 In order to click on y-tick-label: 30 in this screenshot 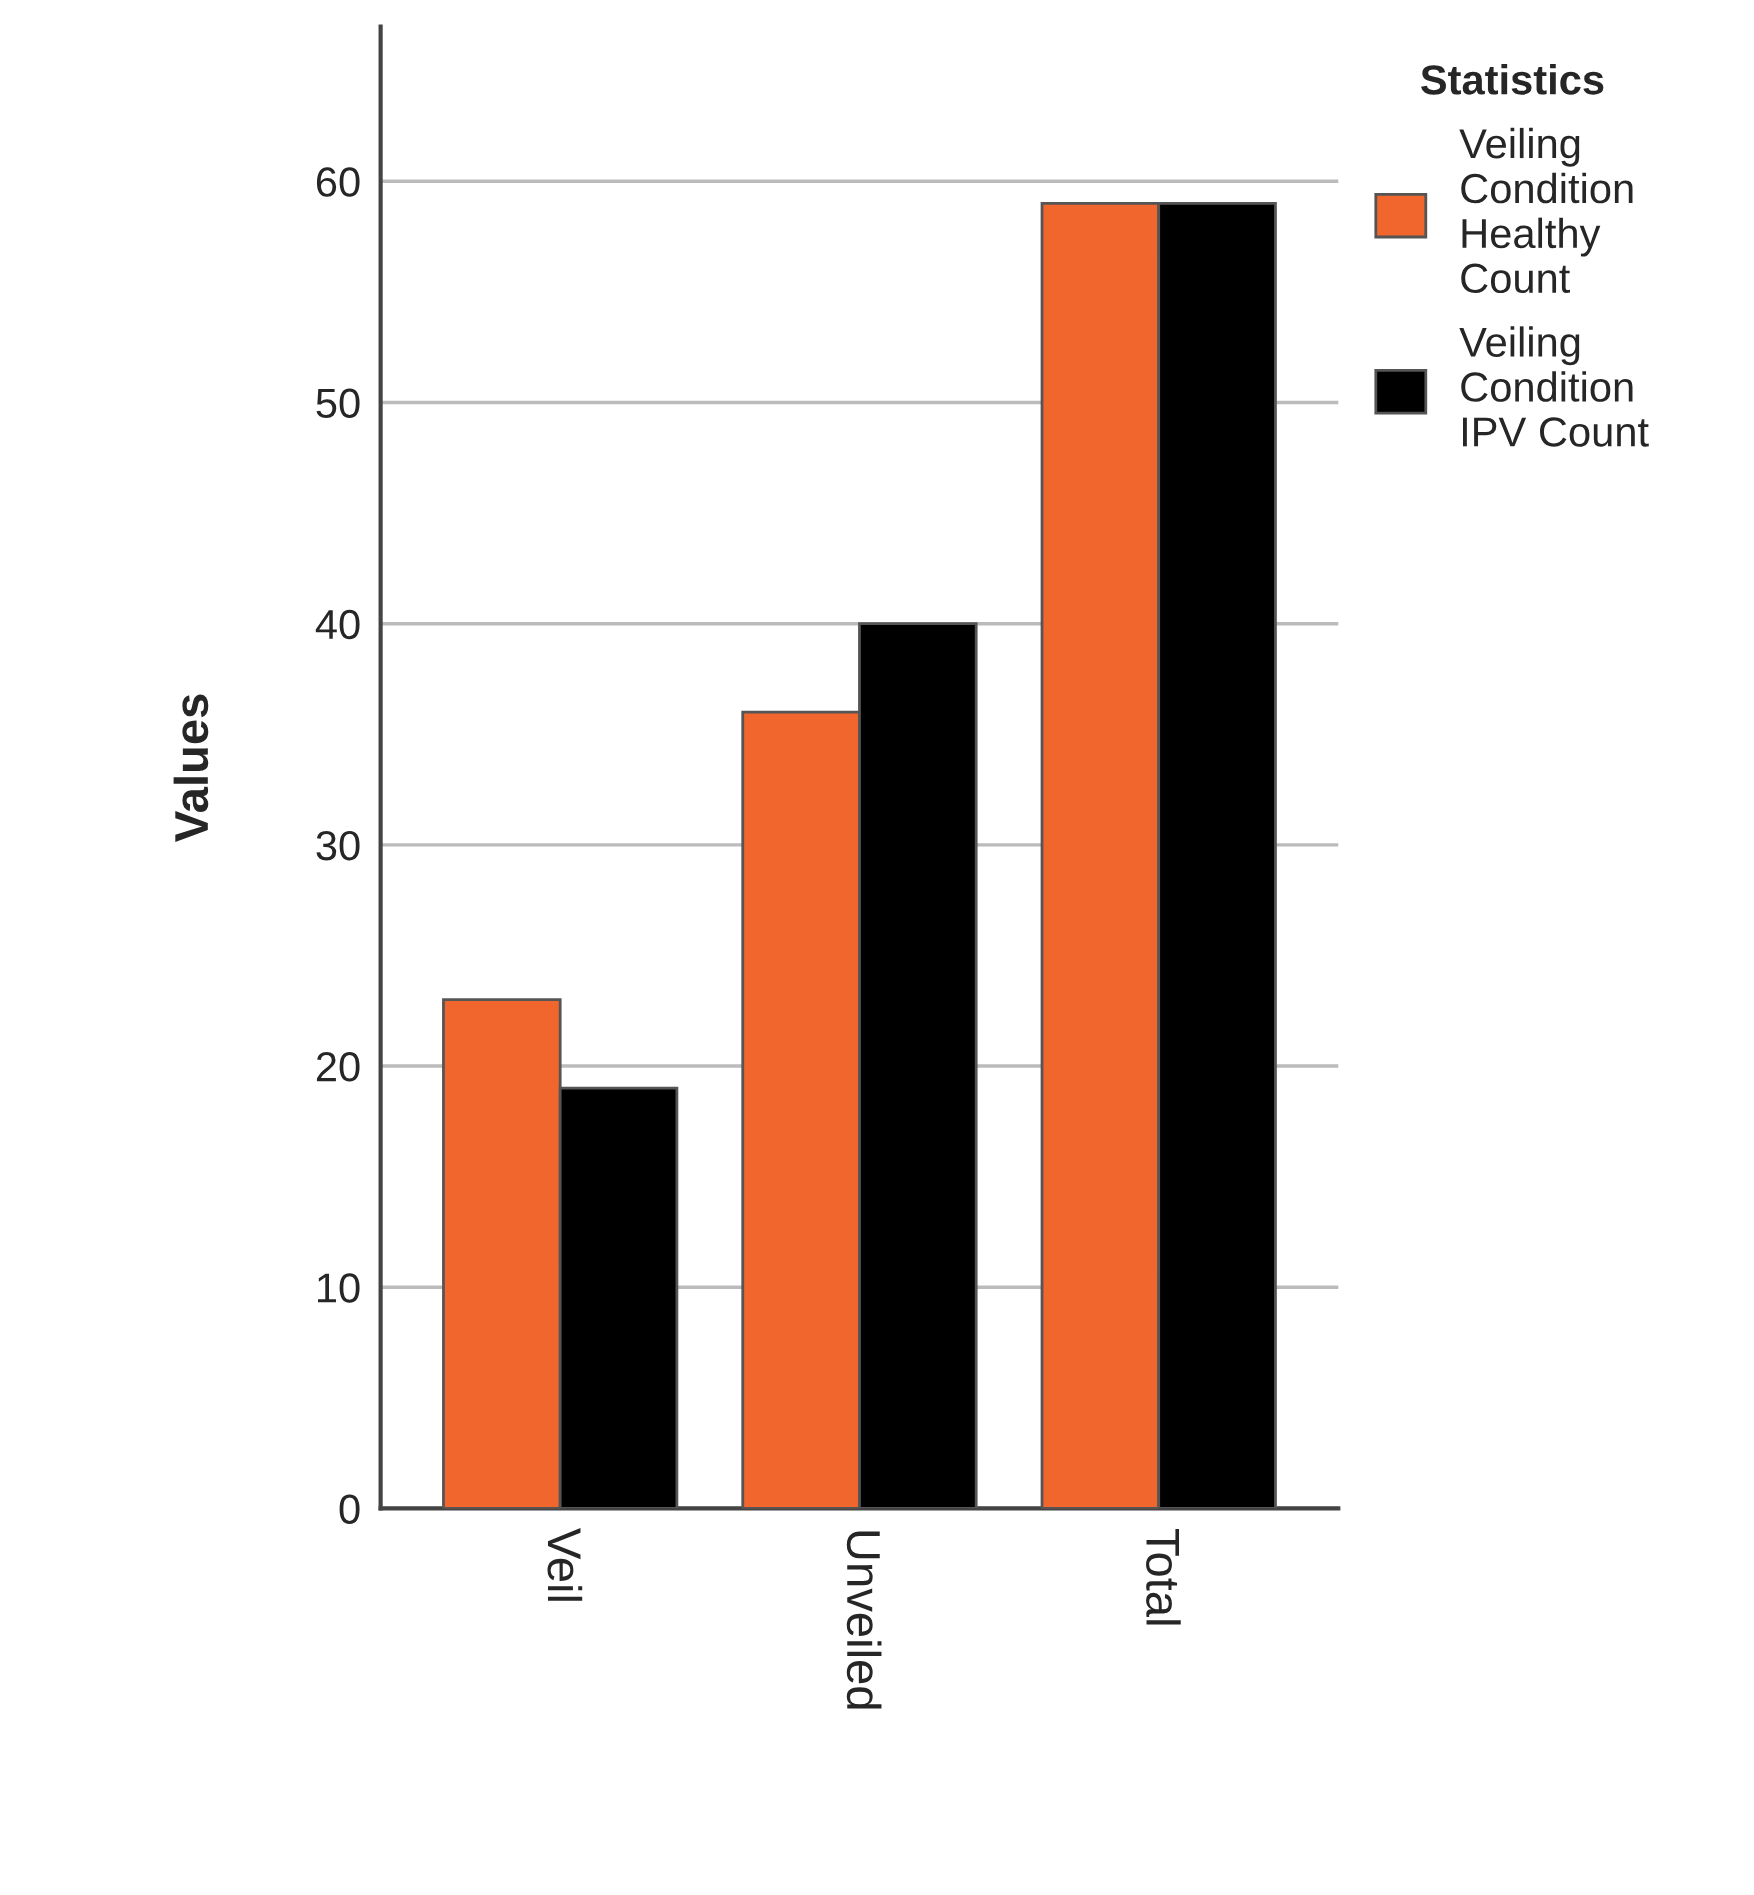, I will do `click(338, 845)`.